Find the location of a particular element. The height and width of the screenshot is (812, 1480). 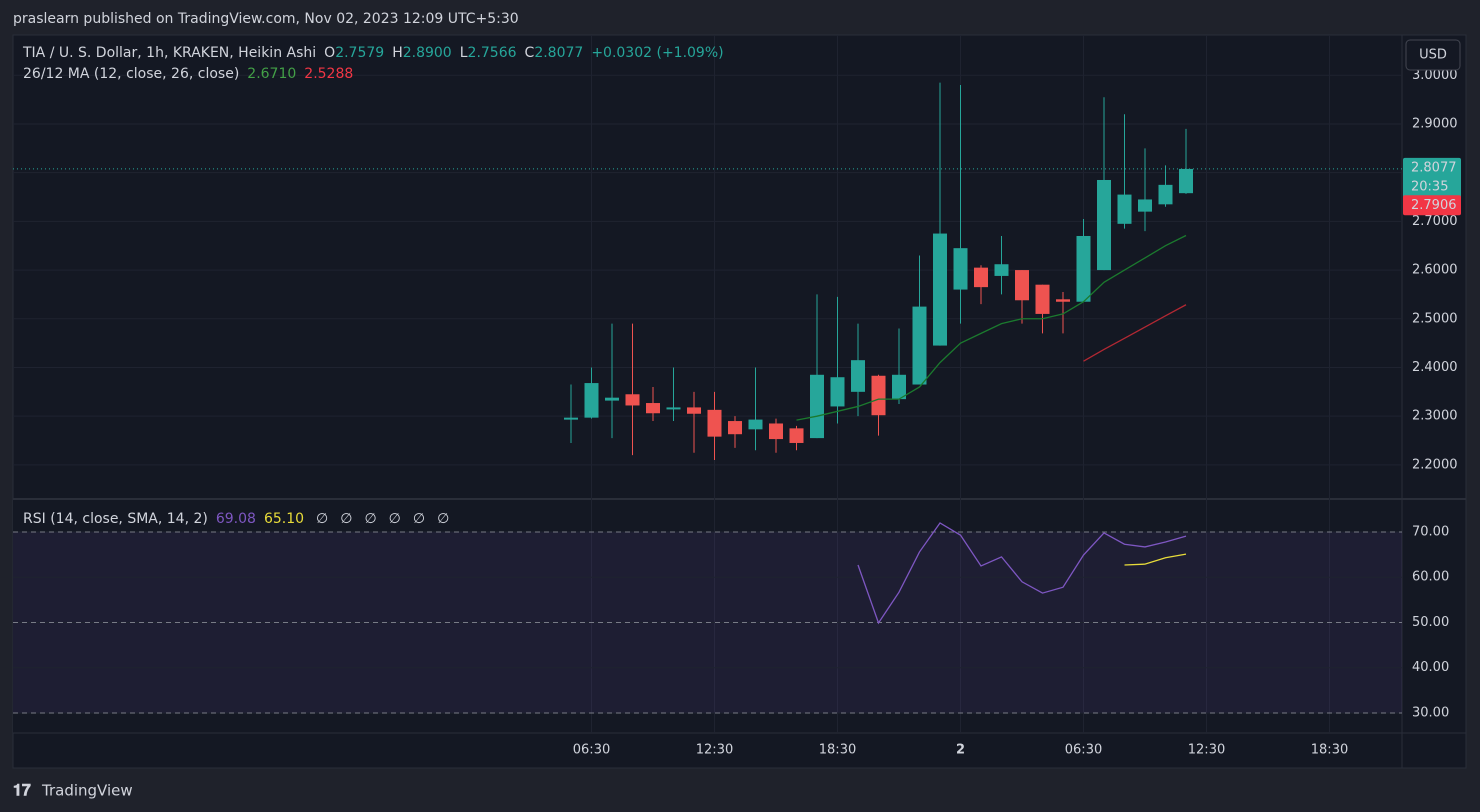

legend-item: 65.10 is located at coordinates (284, 519).